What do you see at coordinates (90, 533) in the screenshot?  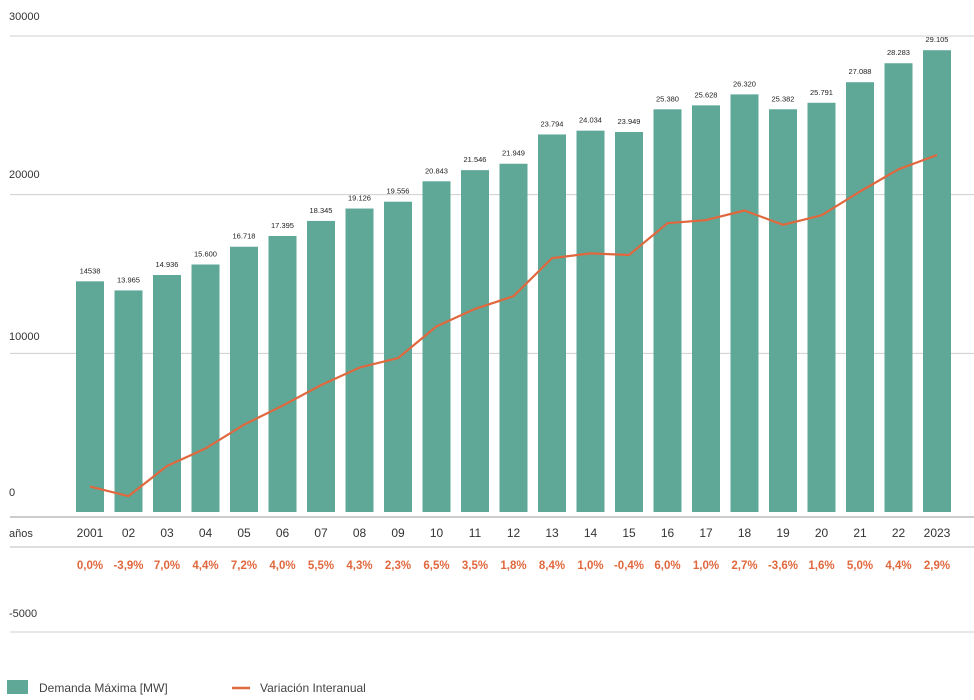 I see `x-tick-label: 2001` at bounding box center [90, 533].